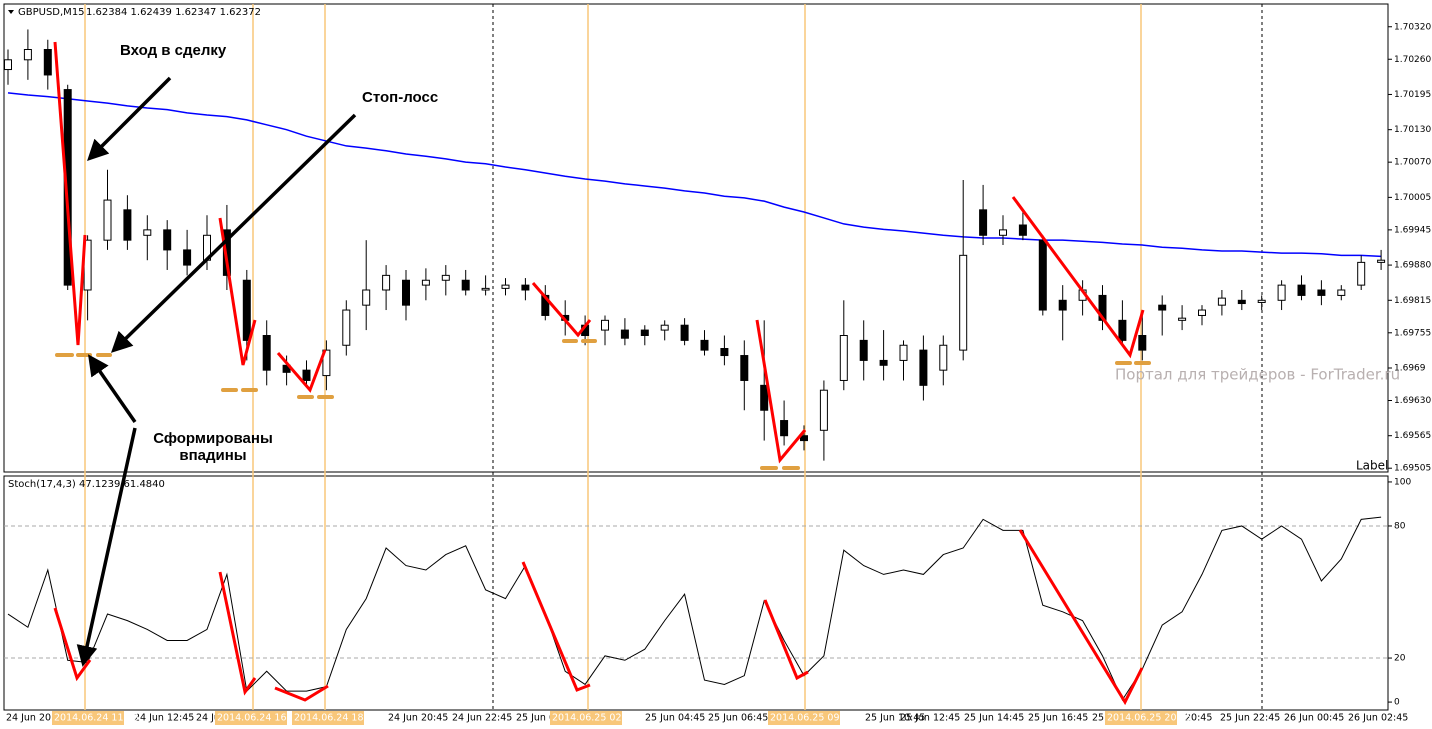  What do you see at coordinates (1412, 469) in the screenshot?
I see `y-tick-label: 1.69505` at bounding box center [1412, 469].